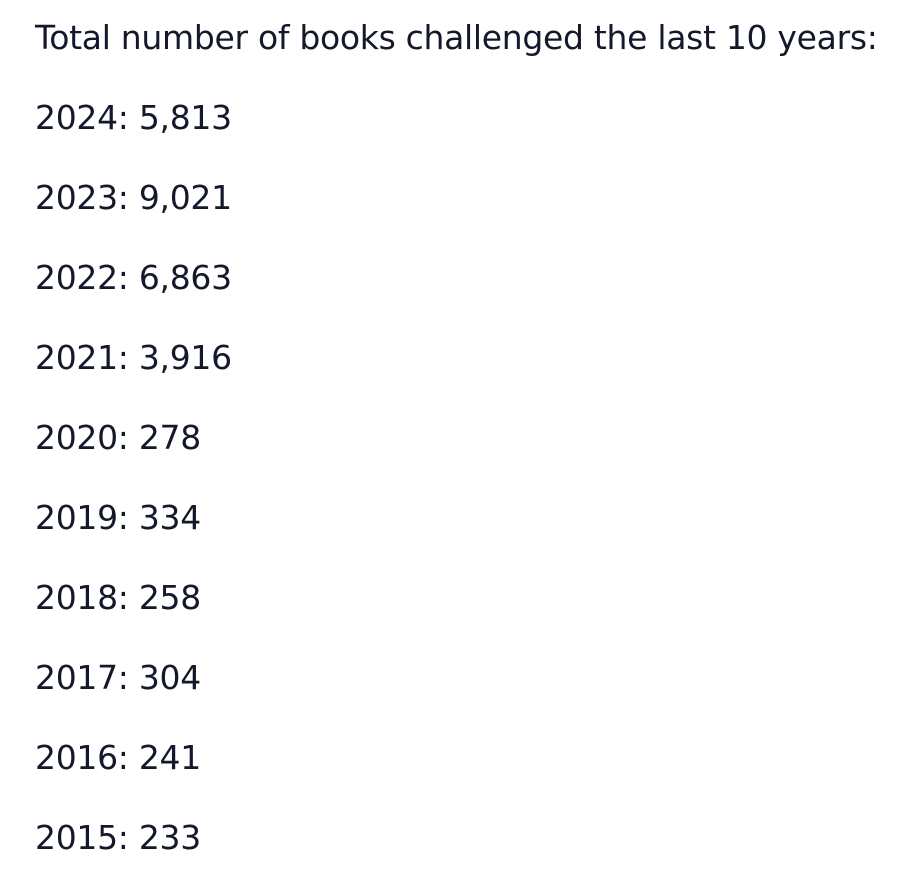  What do you see at coordinates (185, 117) in the screenshot?
I see `challenge-count: 5,813` at bounding box center [185, 117].